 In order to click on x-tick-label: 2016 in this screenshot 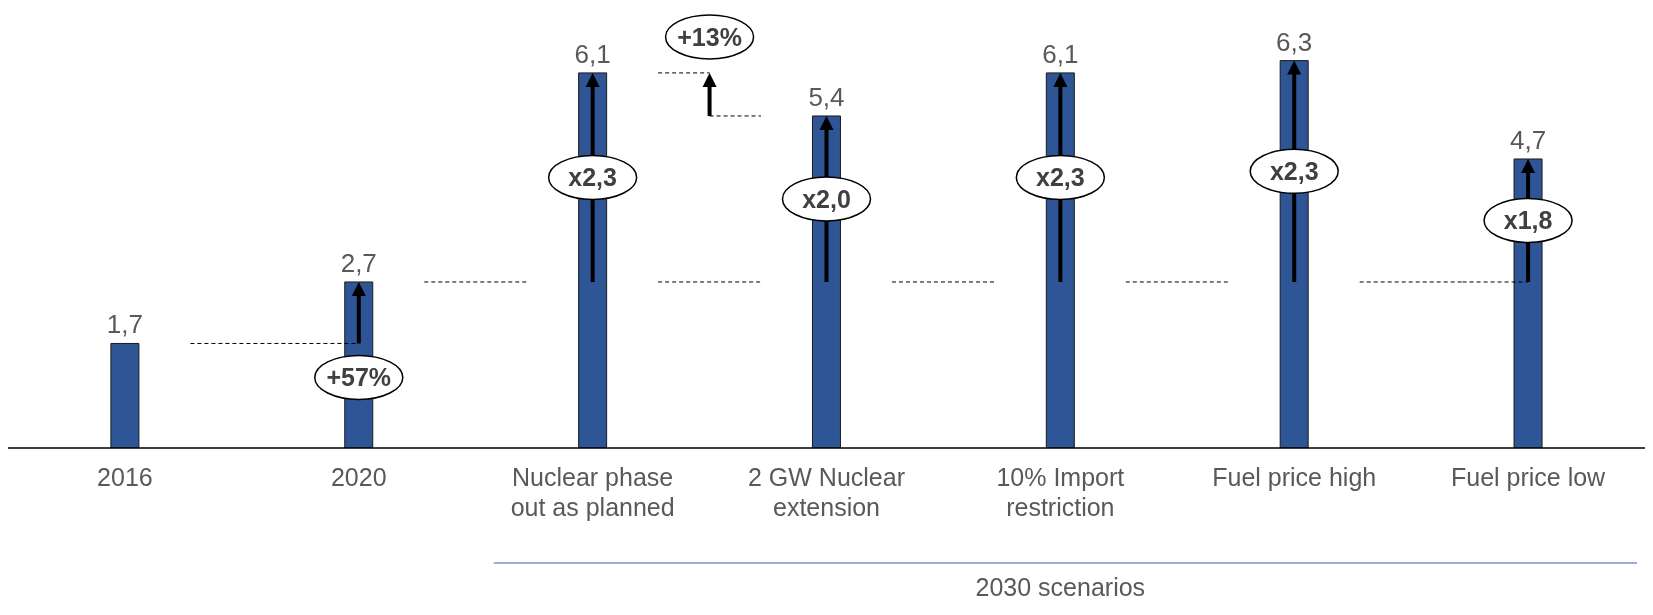, I will do `click(125, 477)`.